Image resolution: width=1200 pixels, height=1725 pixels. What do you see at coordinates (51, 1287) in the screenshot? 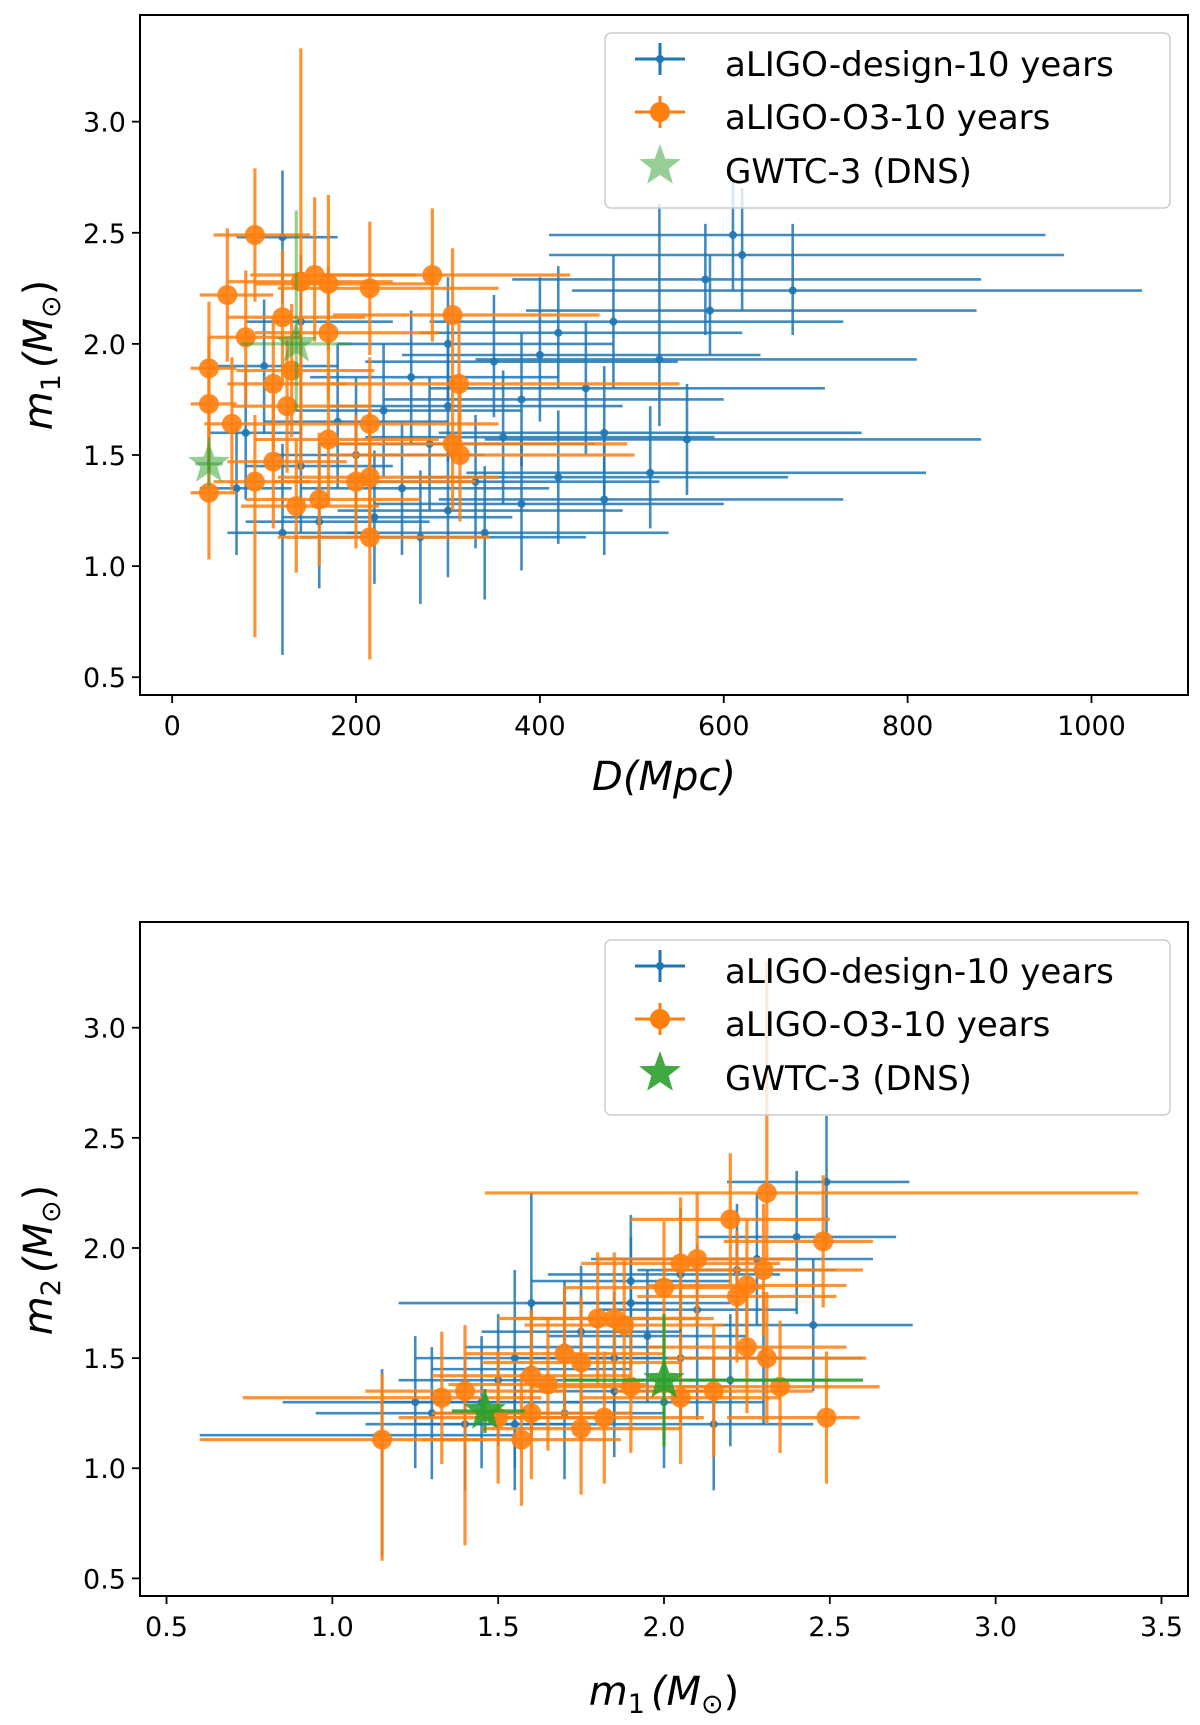
I see `bottom-panel-y-label-sub: 2` at bounding box center [51, 1287].